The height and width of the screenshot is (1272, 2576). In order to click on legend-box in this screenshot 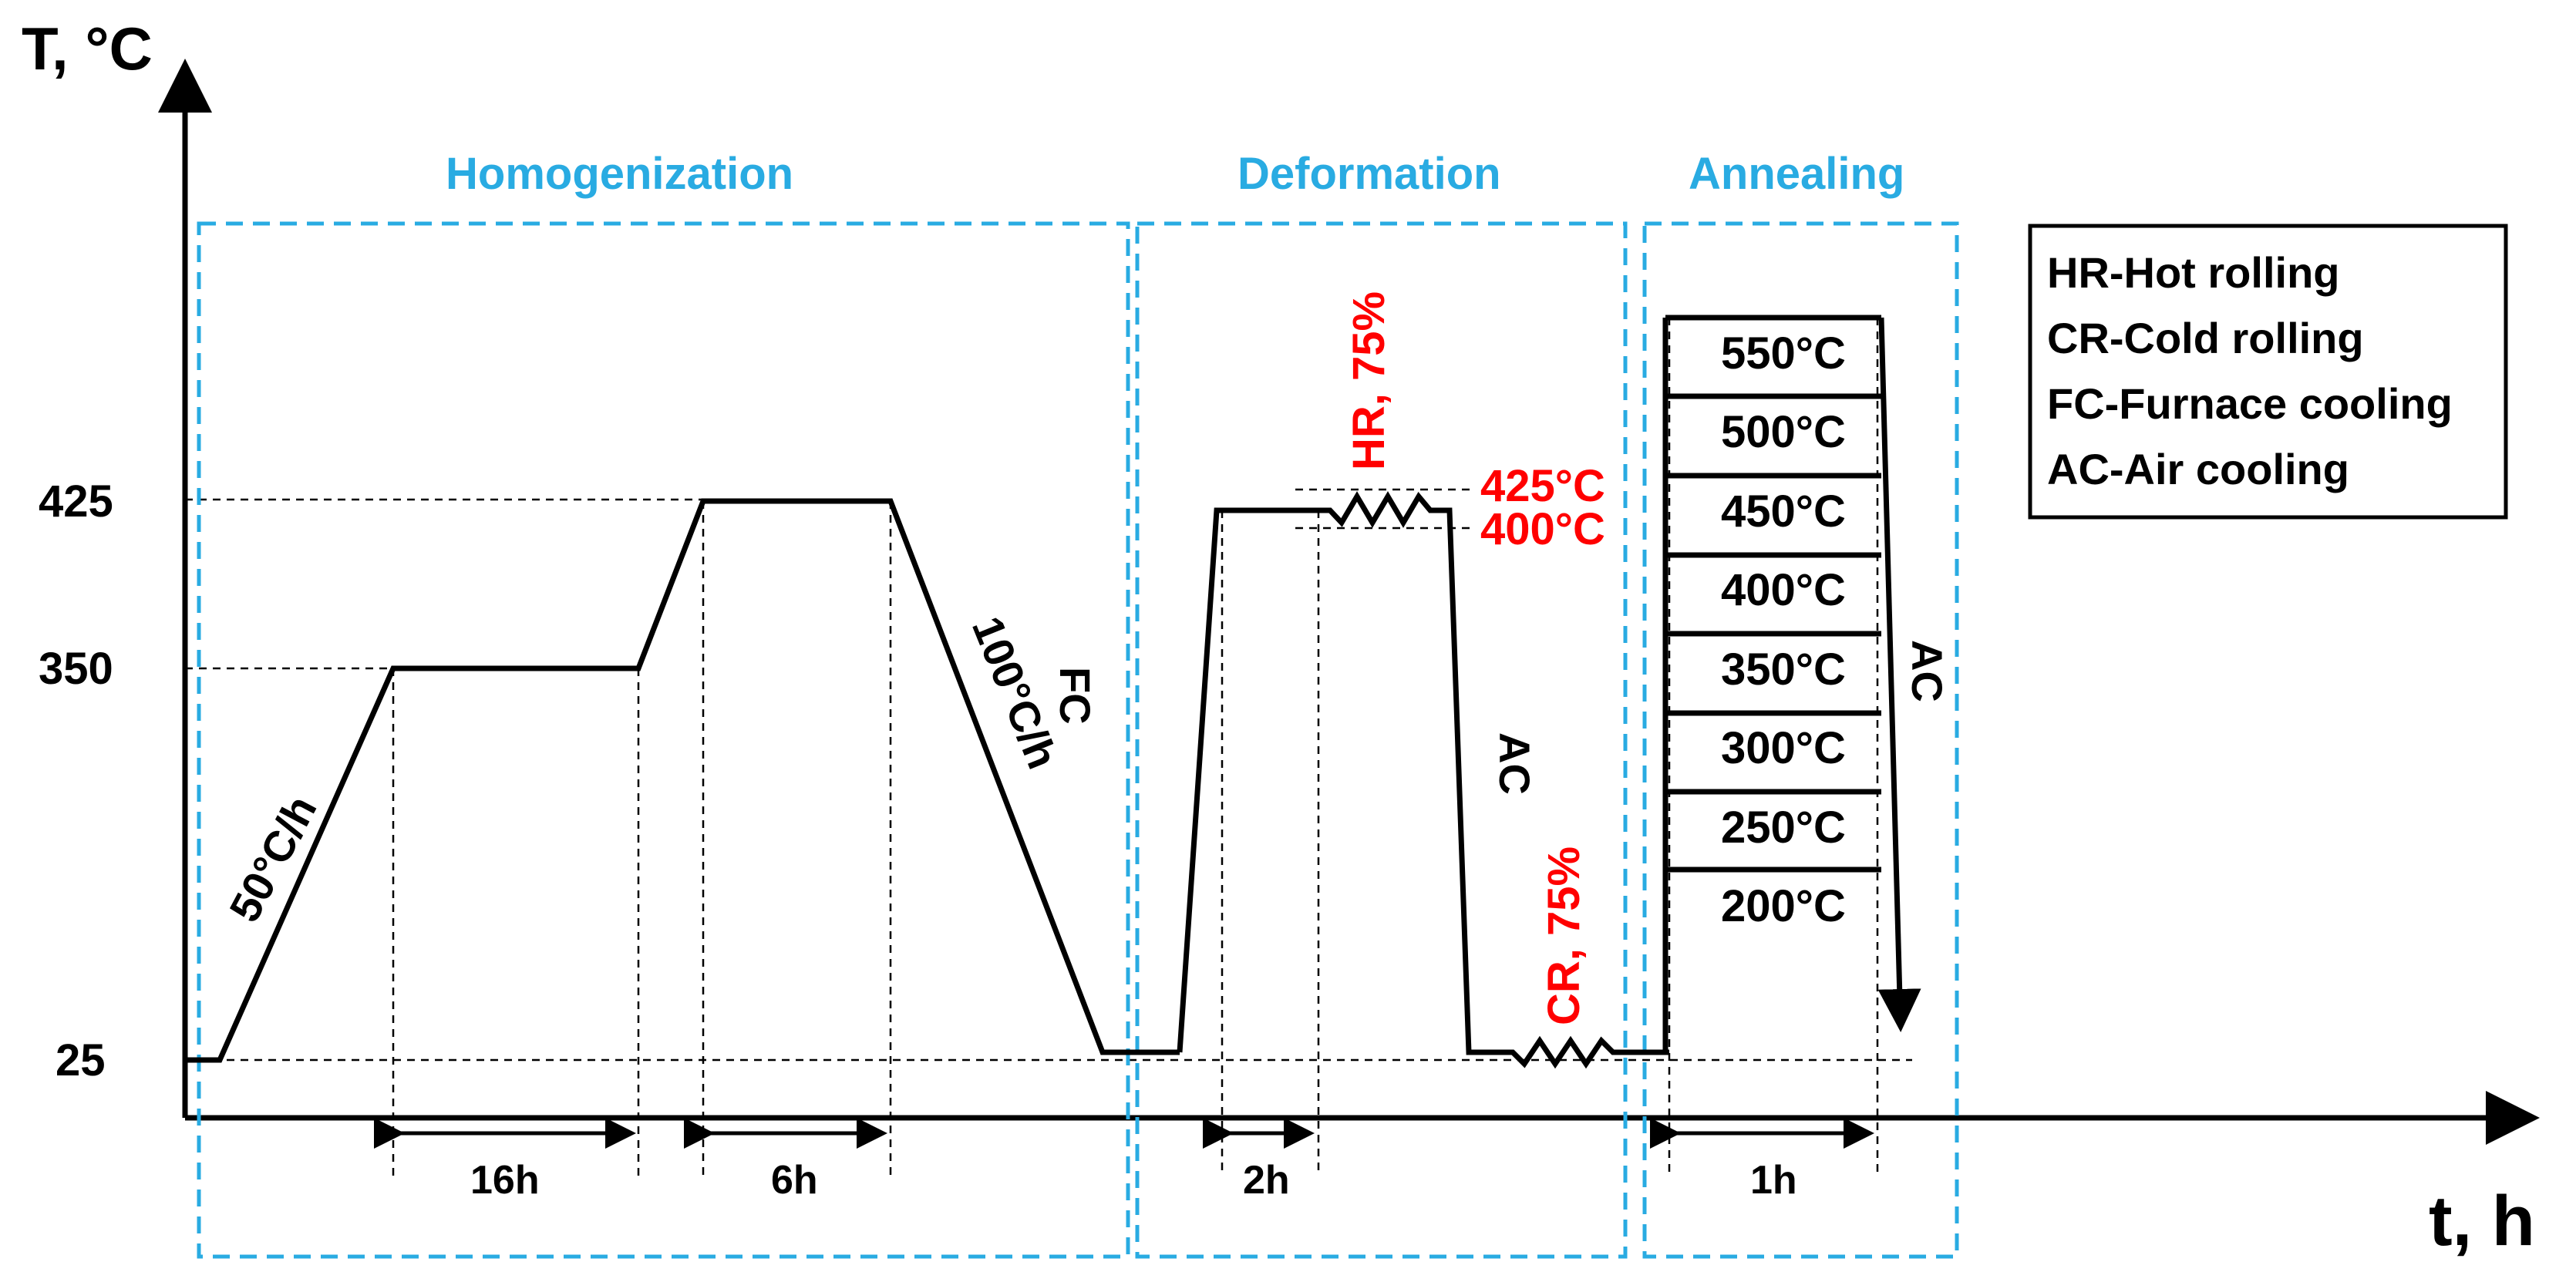, I will do `click(2268, 372)`.